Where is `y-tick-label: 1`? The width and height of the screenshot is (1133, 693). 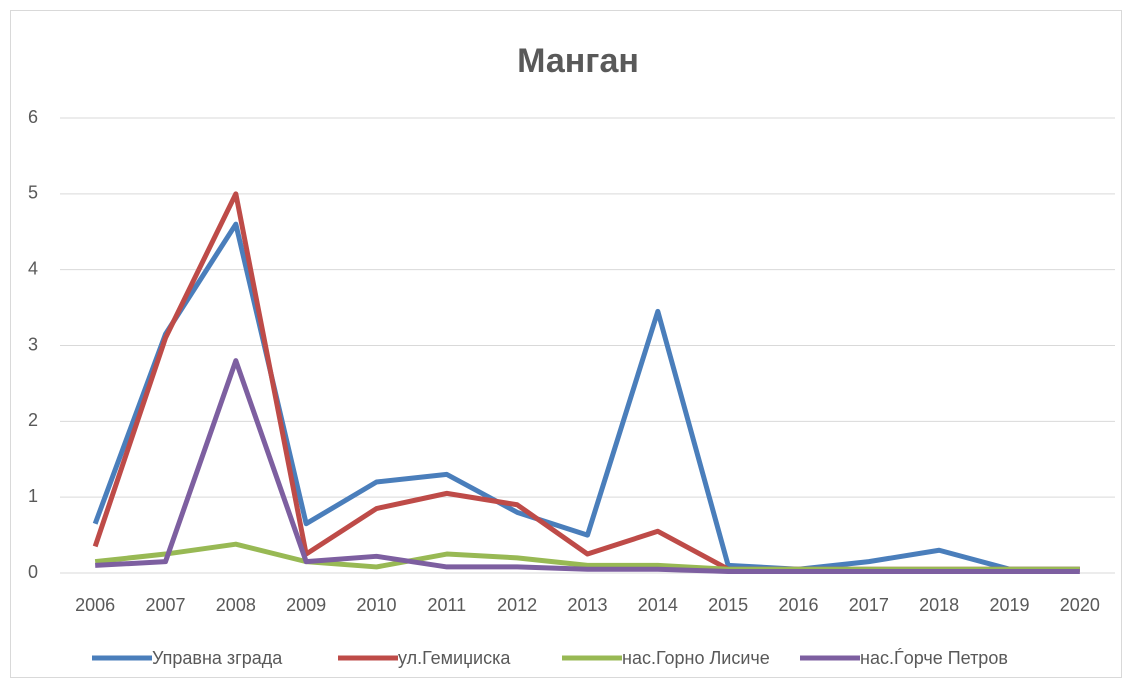 y-tick-label: 1 is located at coordinates (33, 496).